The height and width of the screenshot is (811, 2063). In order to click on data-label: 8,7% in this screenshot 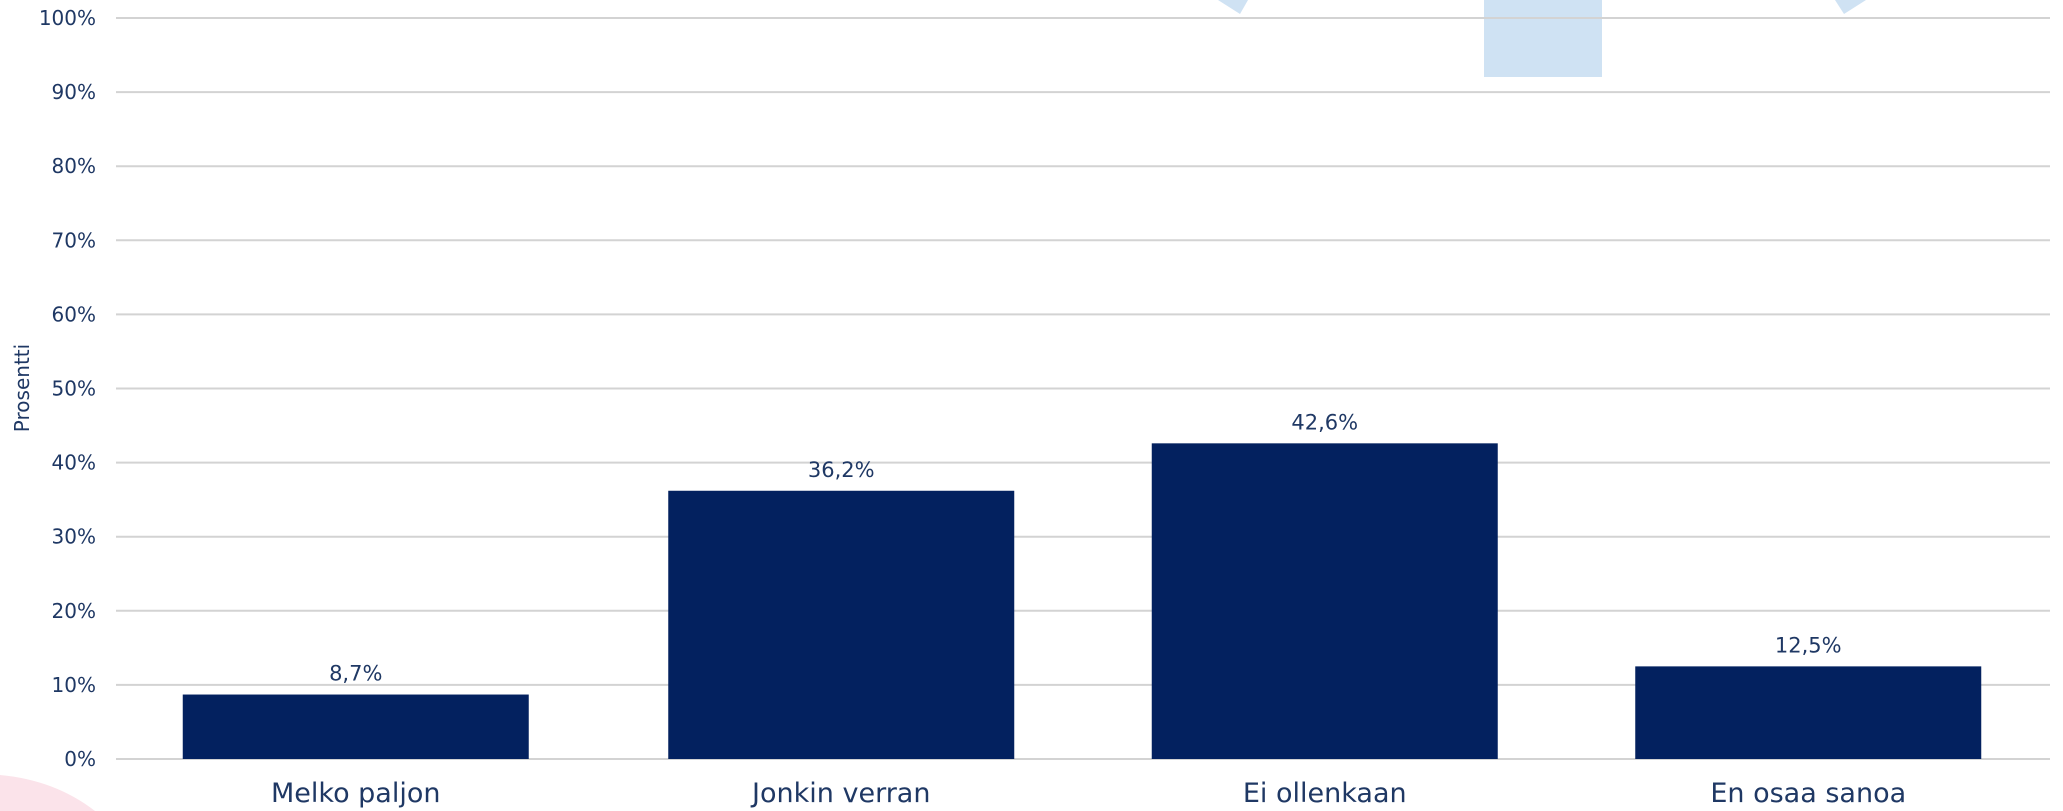, I will do `click(355, 674)`.